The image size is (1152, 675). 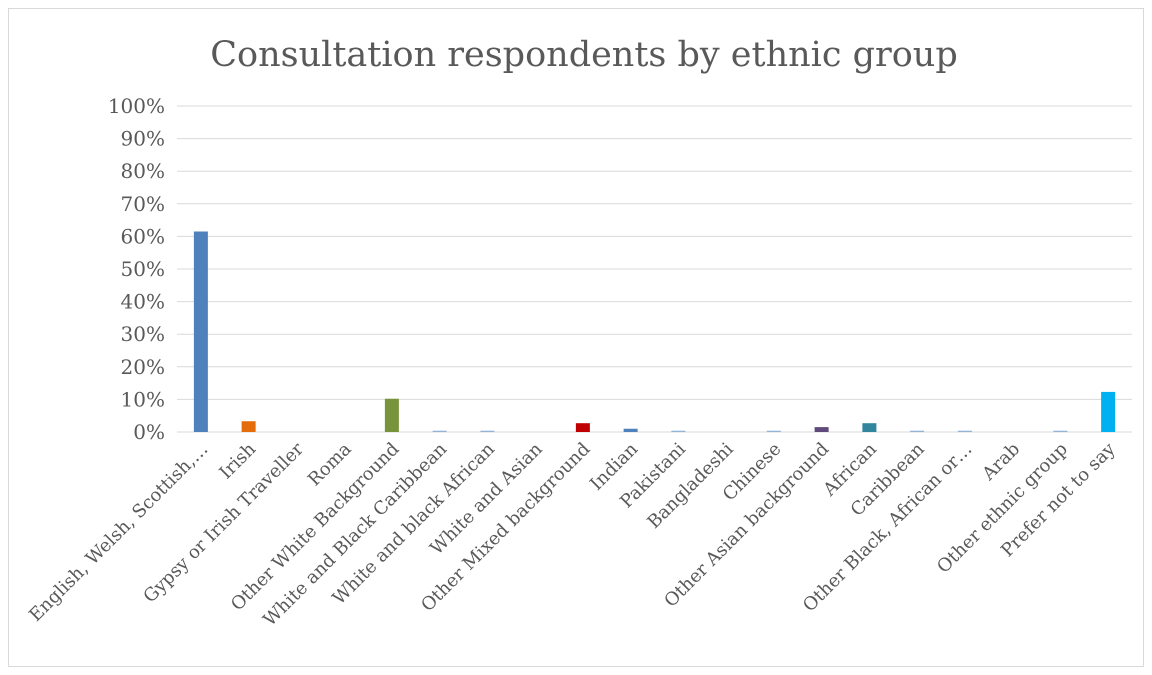 I want to click on y-tick-label: 10%, so click(x=143, y=399).